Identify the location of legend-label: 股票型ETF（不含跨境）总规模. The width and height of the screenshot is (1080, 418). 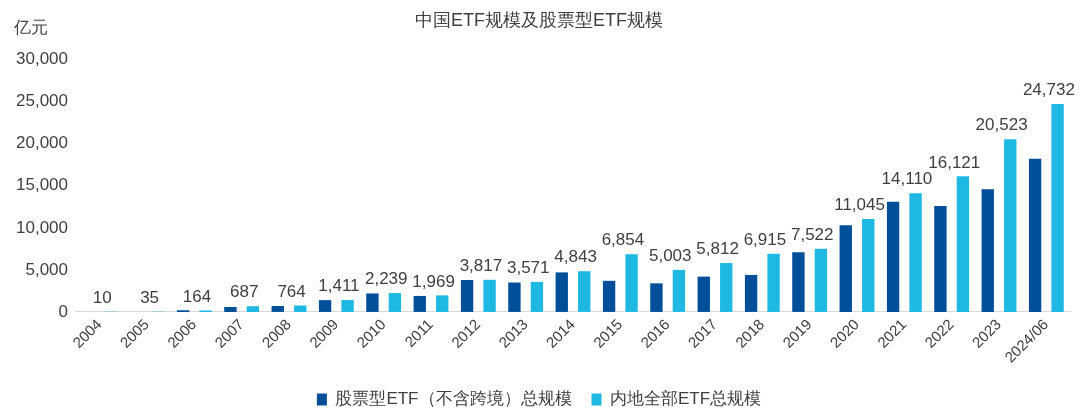
(453, 399).